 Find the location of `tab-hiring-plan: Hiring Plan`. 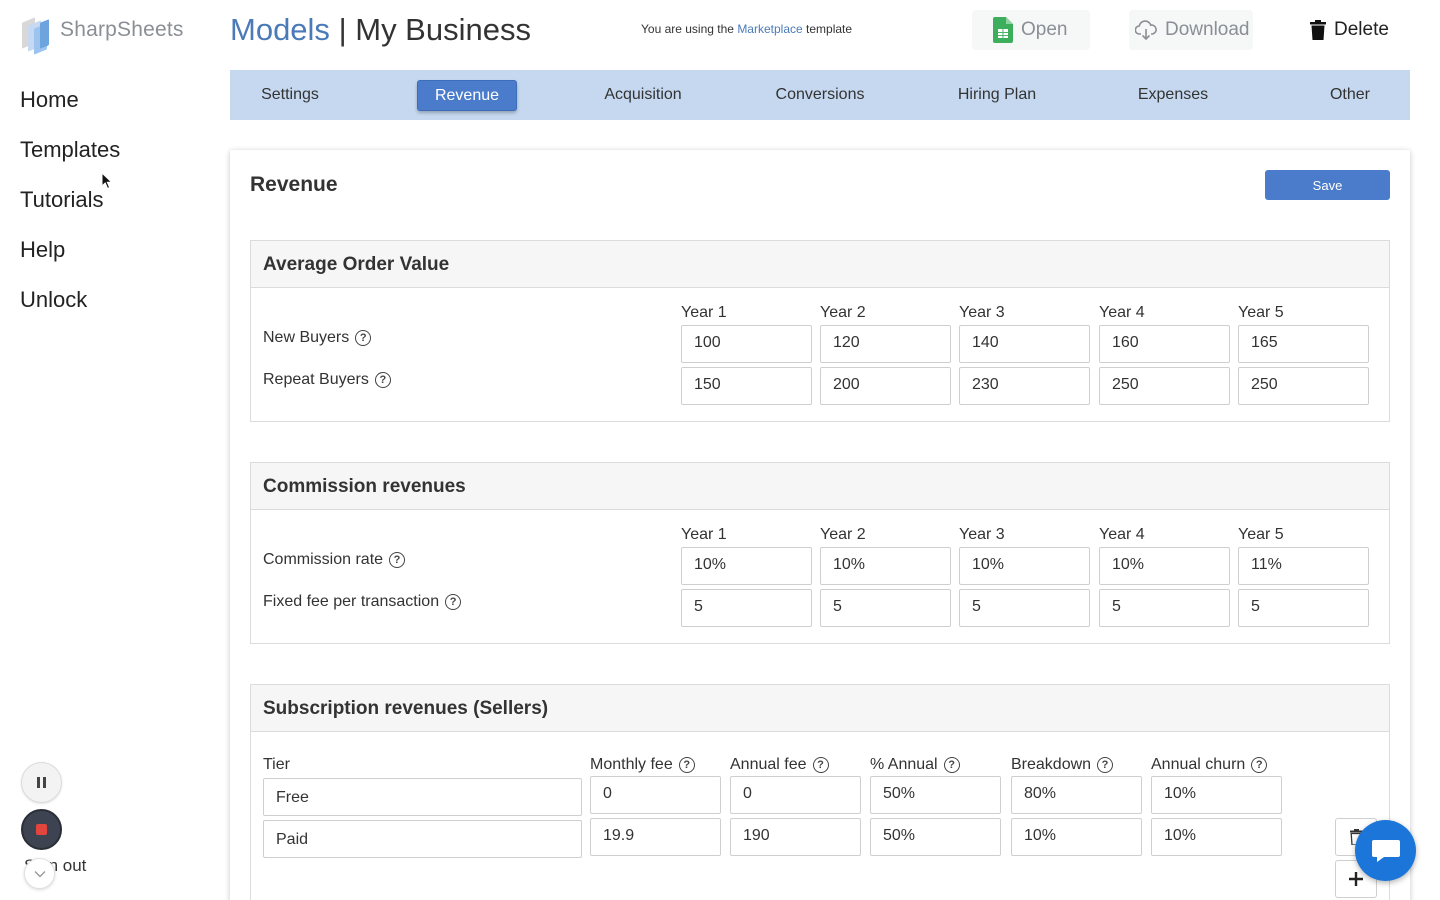

tab-hiring-plan: Hiring Plan is located at coordinates (997, 94).